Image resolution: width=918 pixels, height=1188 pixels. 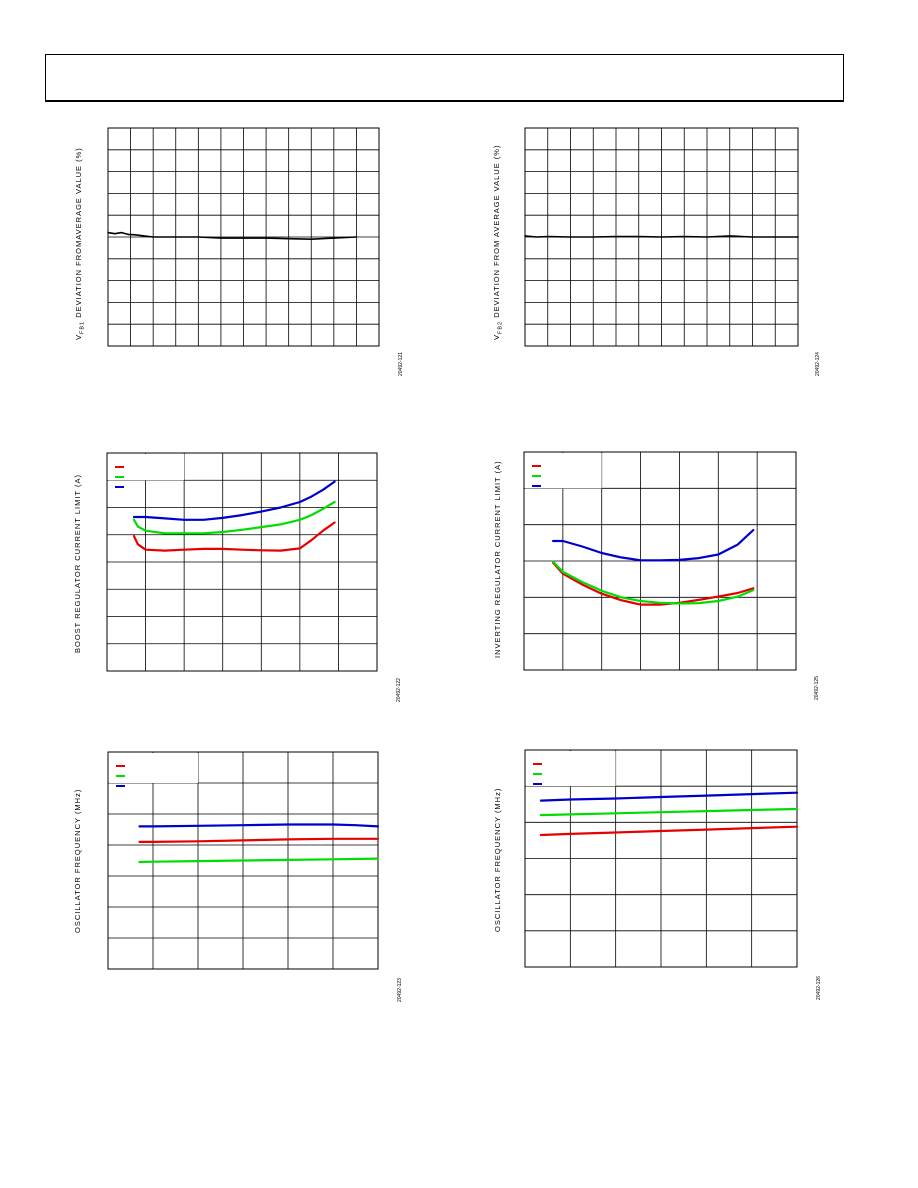 I want to click on chart-osc2-y-axis-label: OSCILLATOR FREQUENCY (MHz), so click(x=497, y=859).